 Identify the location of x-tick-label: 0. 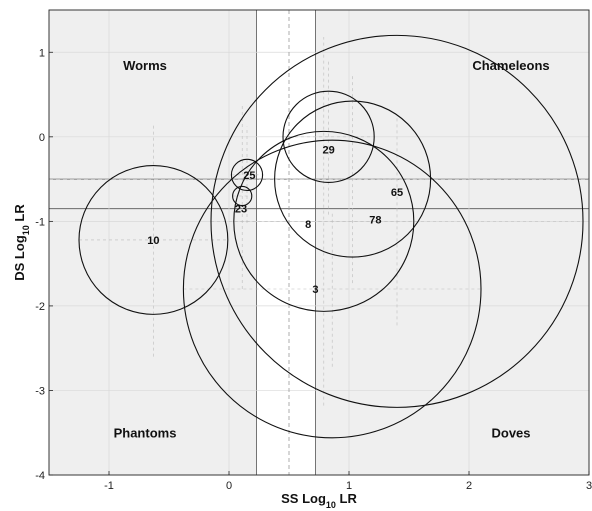
(229, 486).